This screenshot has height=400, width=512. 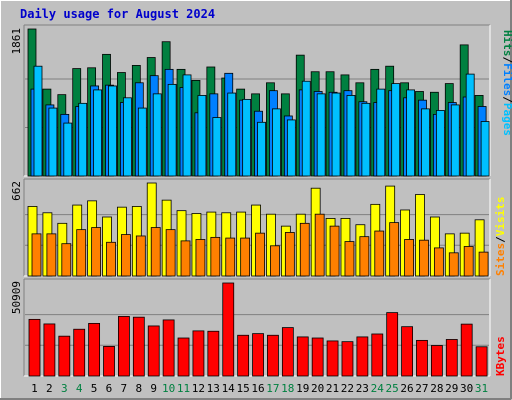 I want to click on x-tick-label: 24, so click(x=378, y=388).